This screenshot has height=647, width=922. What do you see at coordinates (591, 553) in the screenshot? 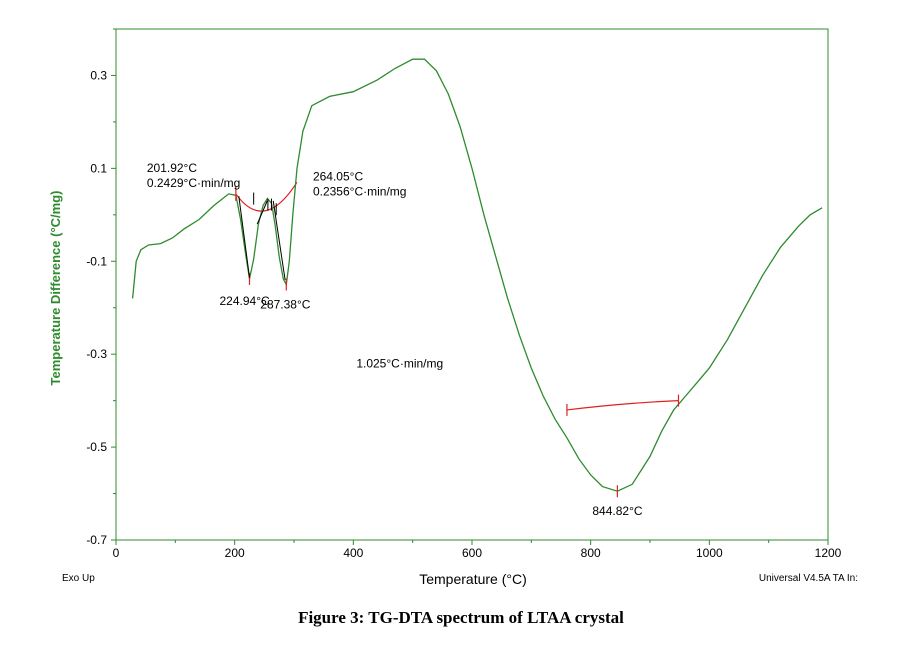
I see `x-tick-label: 800` at bounding box center [591, 553].